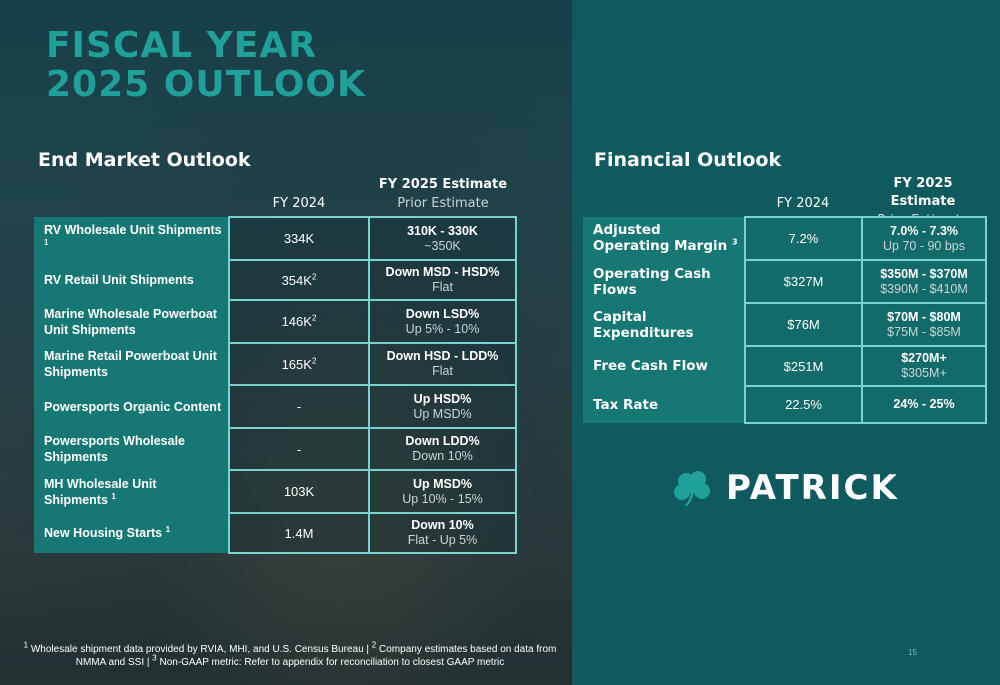  I want to click on row-label: Powersports Organic Content, so click(132, 406).